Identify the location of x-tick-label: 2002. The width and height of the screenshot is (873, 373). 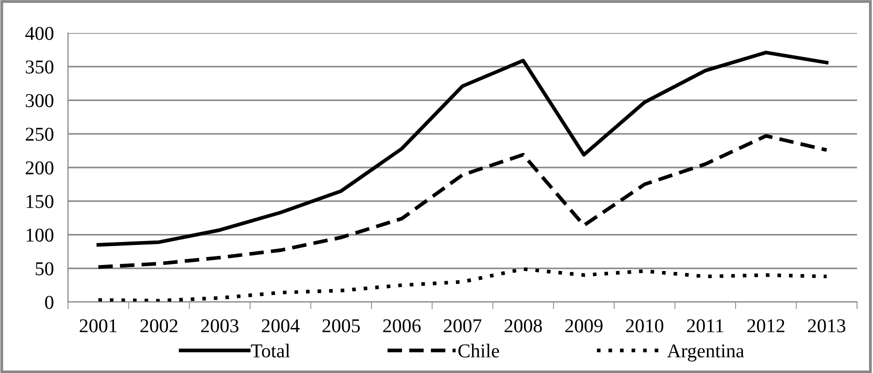
(159, 325).